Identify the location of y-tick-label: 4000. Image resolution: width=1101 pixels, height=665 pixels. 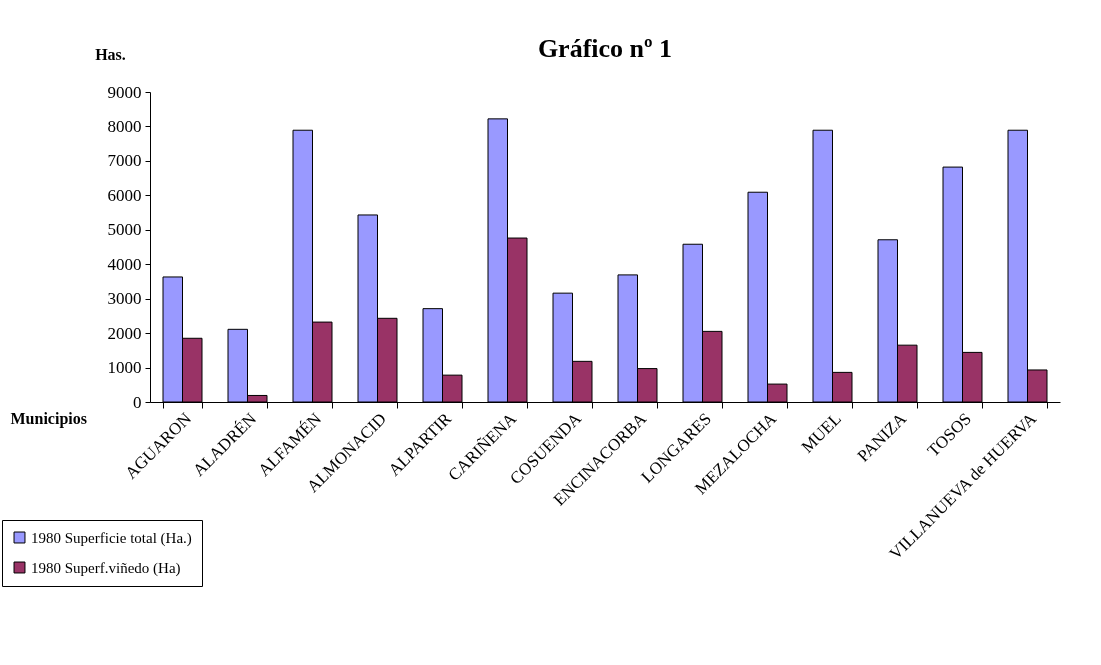
(124, 264).